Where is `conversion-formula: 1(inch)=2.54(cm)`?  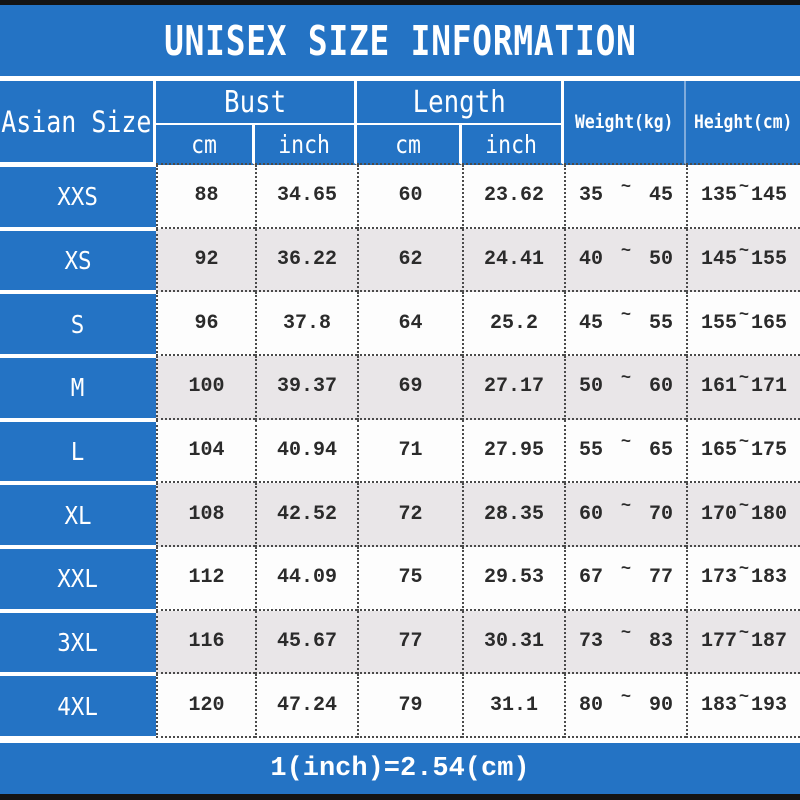
conversion-formula: 1(inch)=2.54(cm) is located at coordinates (400, 768).